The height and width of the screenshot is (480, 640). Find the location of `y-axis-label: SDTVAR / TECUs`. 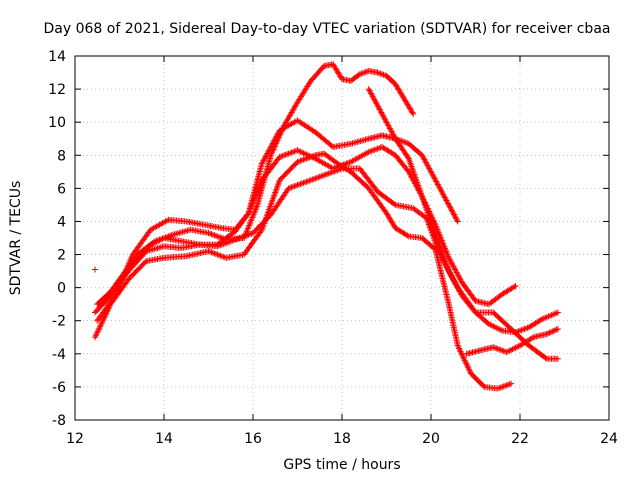

y-axis-label: SDTVAR / TECUs is located at coordinates (16, 238).